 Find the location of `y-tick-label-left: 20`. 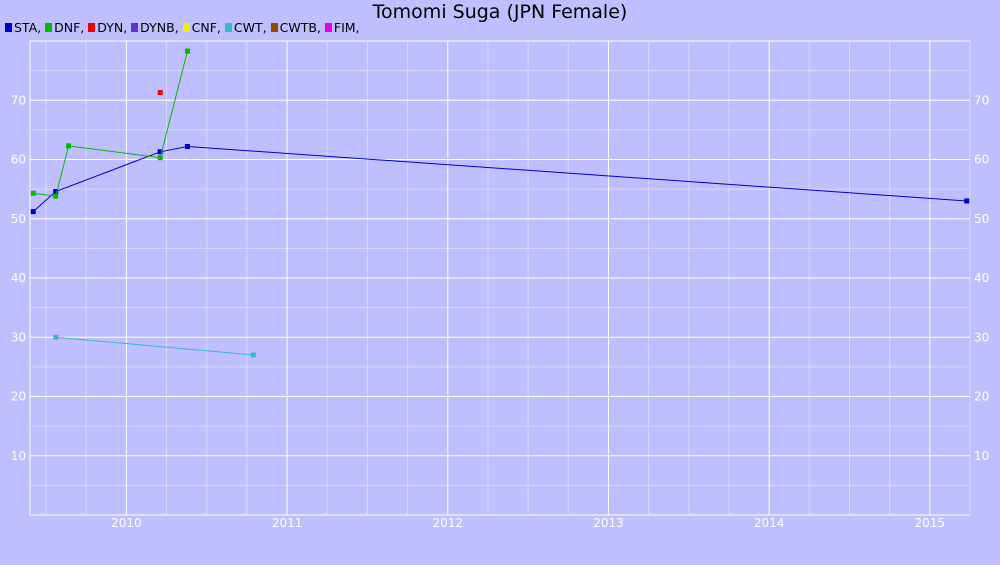

y-tick-label-left: 20 is located at coordinates (18, 397).